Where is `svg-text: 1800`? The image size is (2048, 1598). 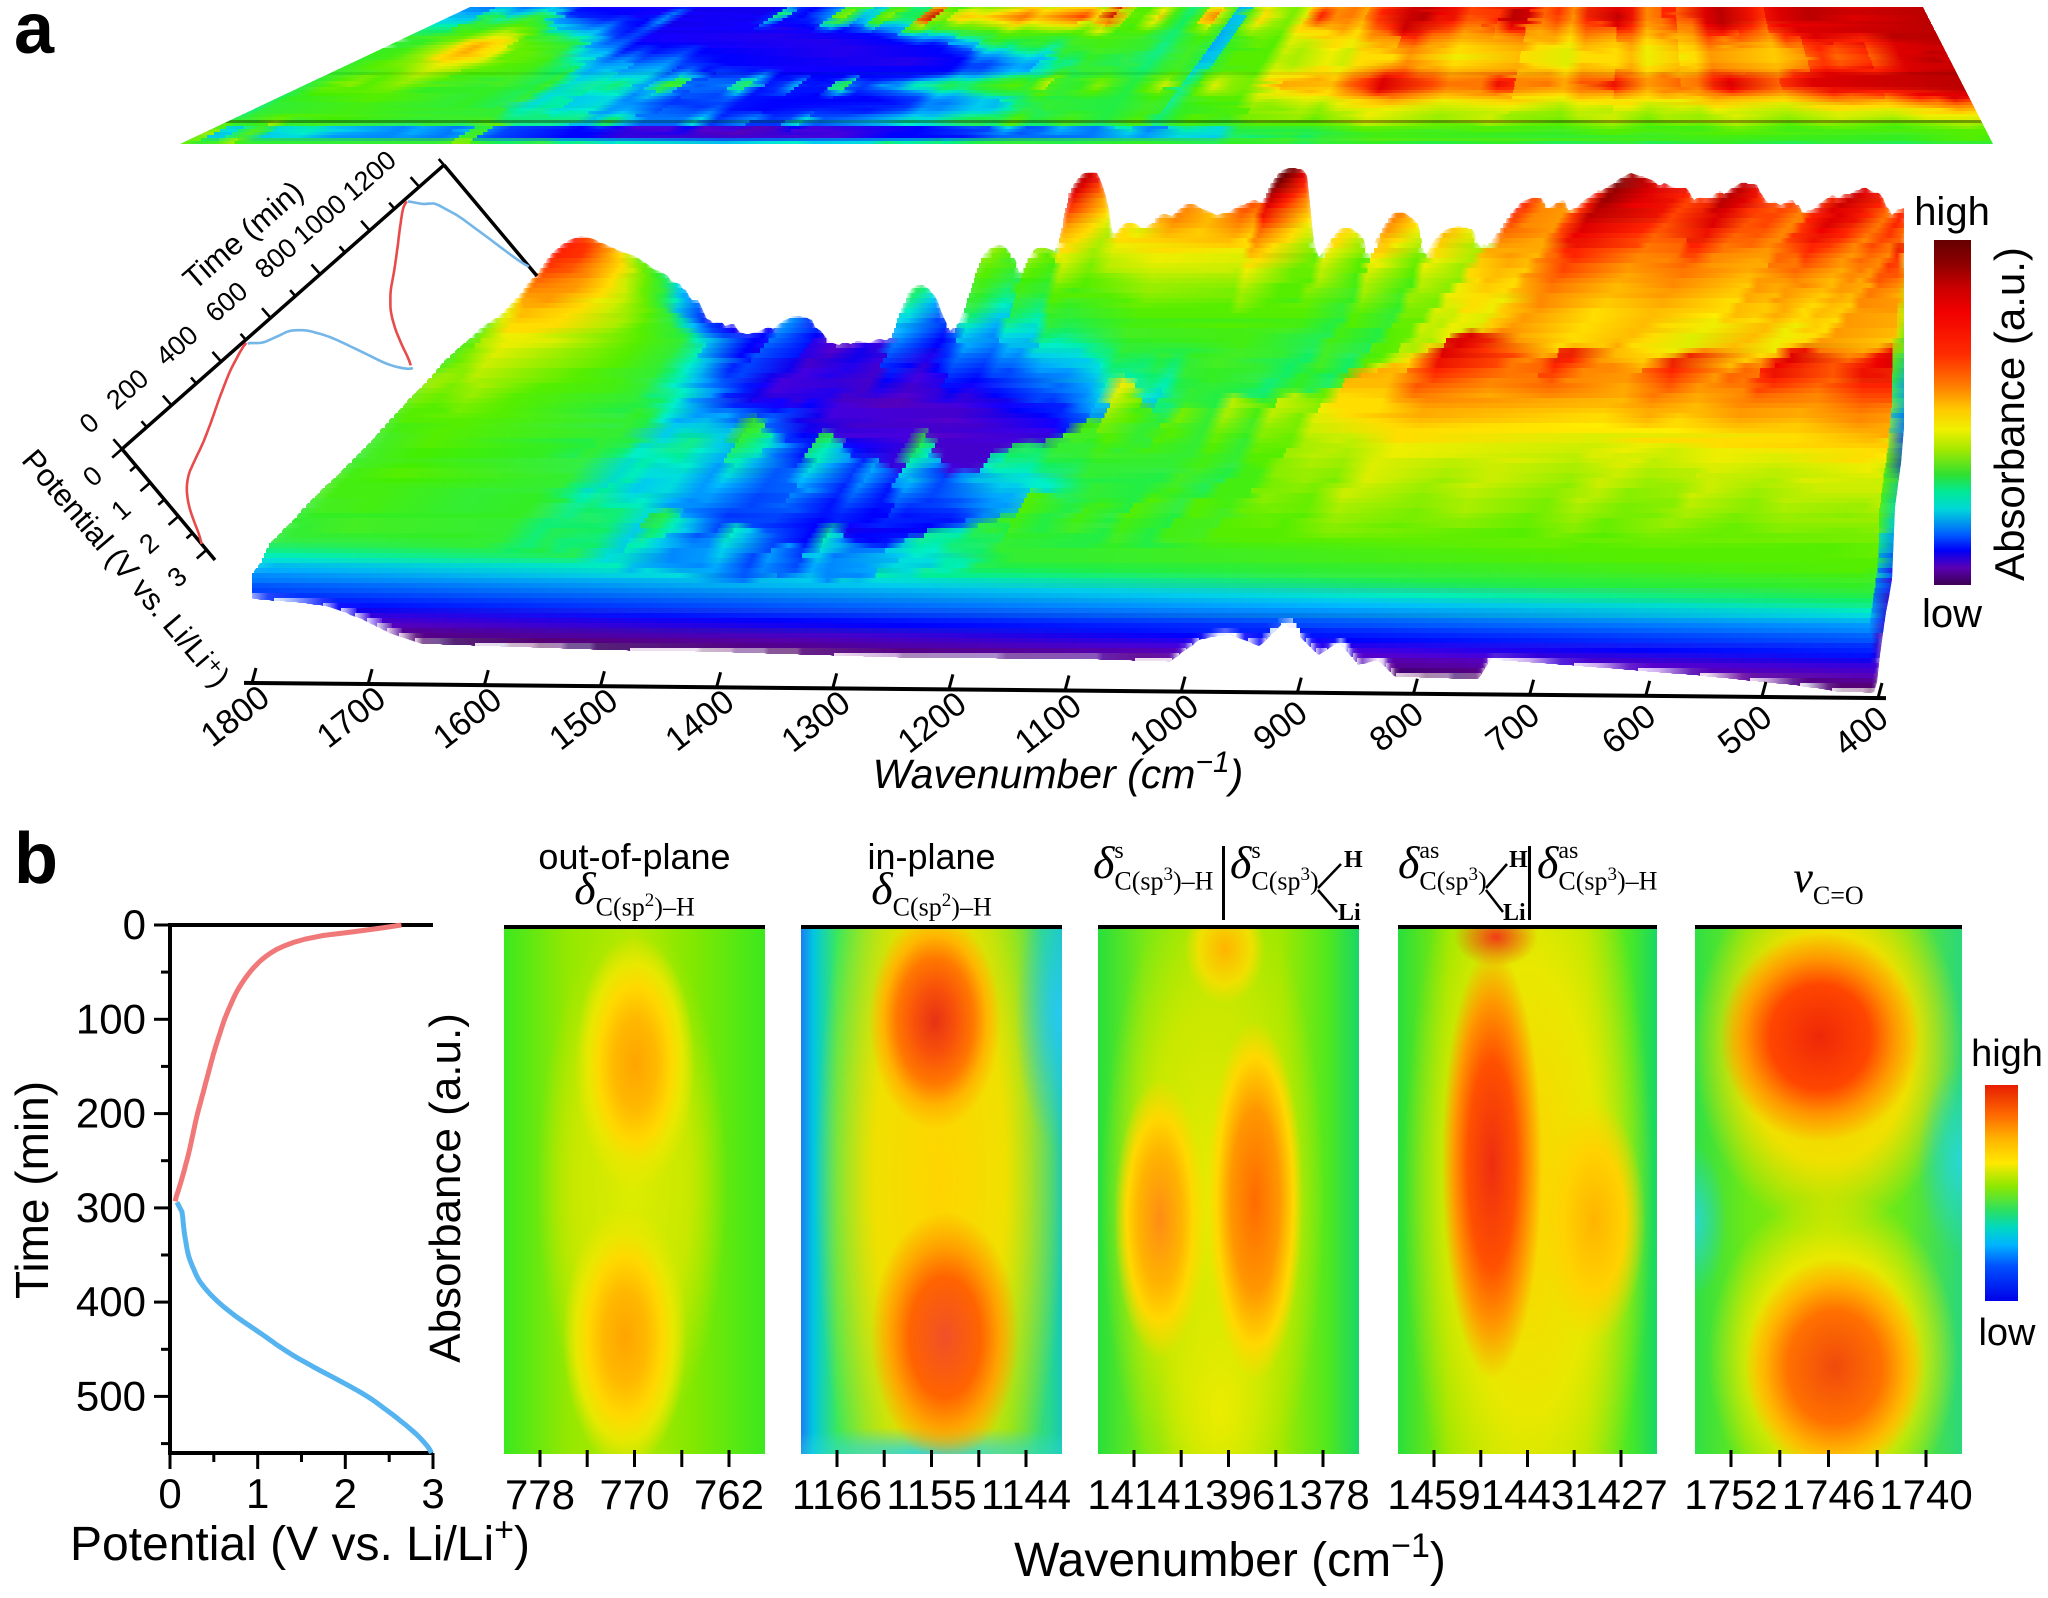
svg-text: 1800 is located at coordinates (235, 716).